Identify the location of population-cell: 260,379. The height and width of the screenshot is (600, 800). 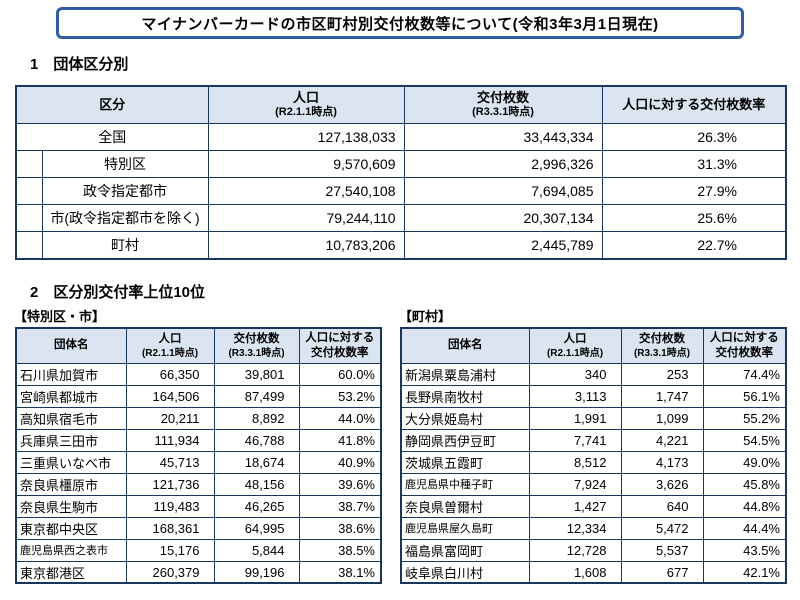
(170, 572).